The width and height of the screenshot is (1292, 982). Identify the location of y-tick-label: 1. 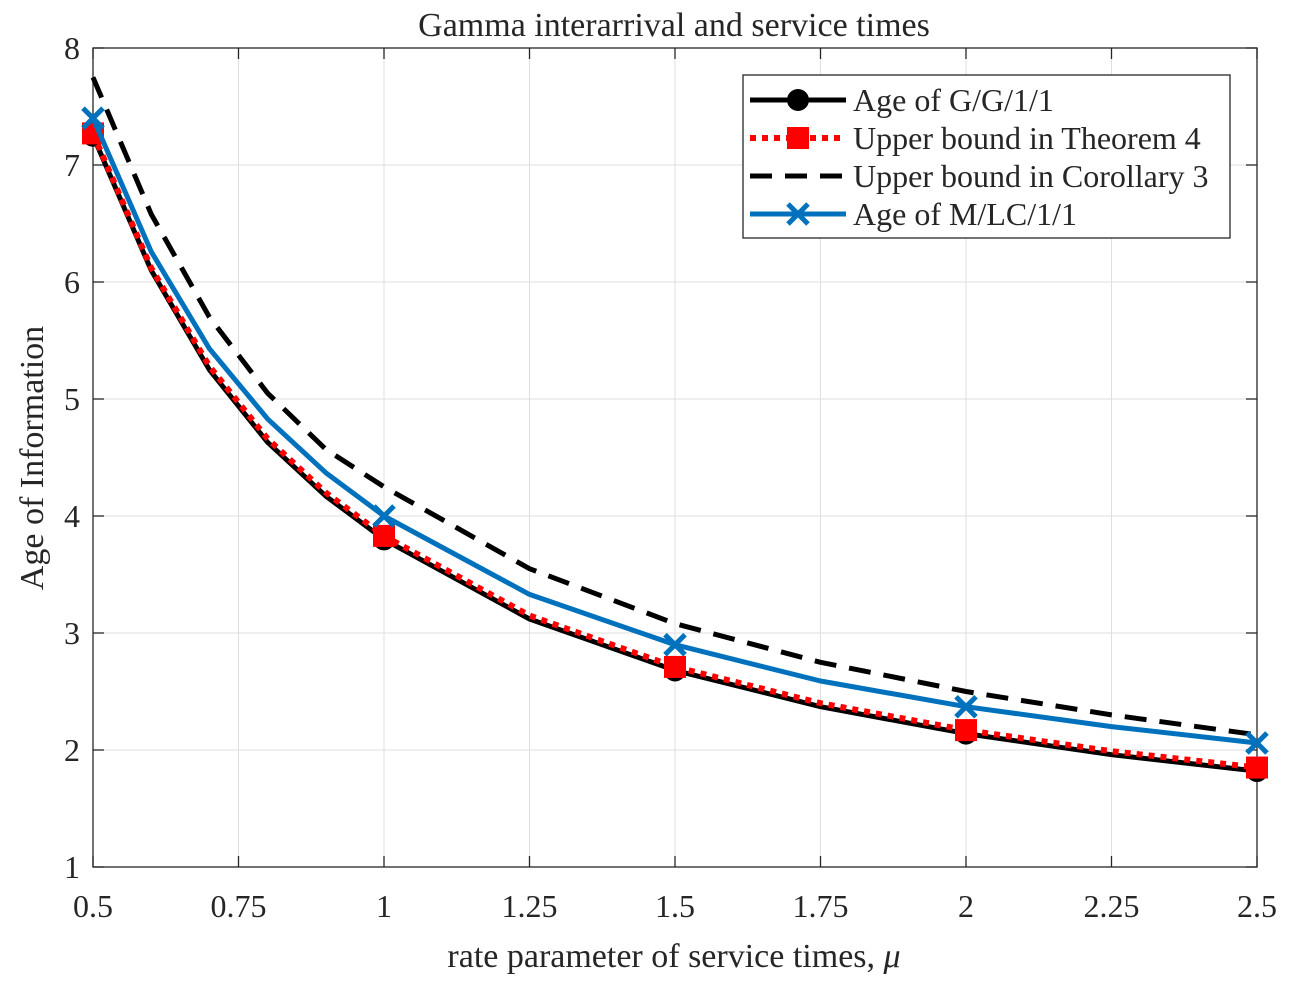
(72, 867).